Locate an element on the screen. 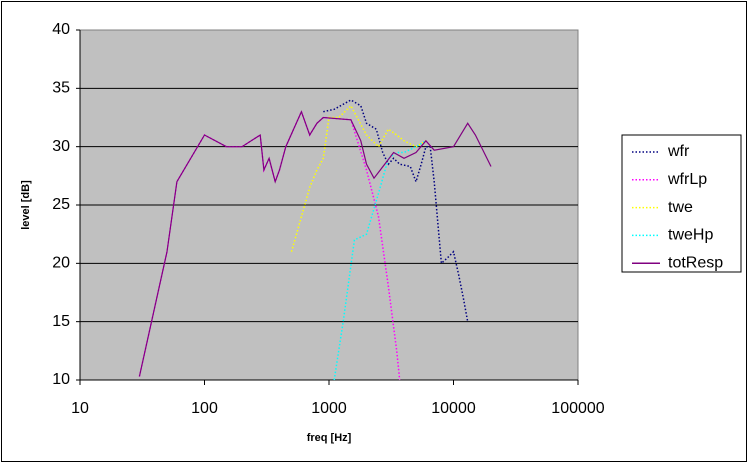  y-tick-label: 40 is located at coordinates (61, 29).